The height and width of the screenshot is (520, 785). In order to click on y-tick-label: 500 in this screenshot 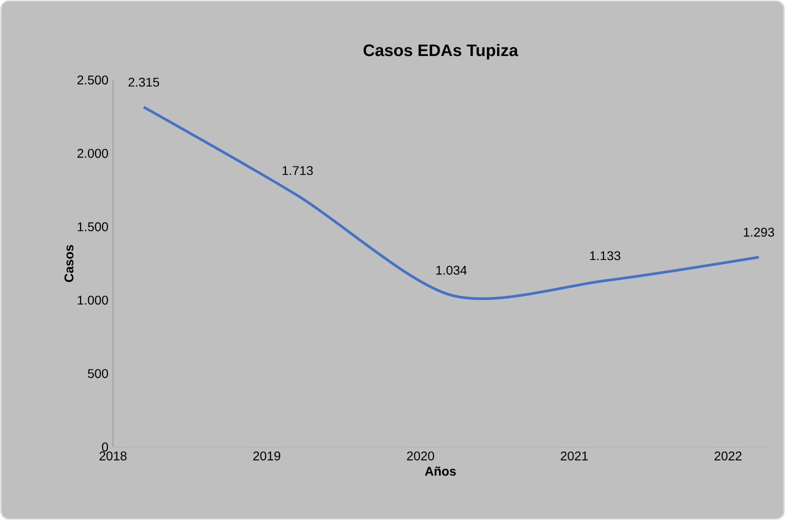, I will do `click(98, 373)`.